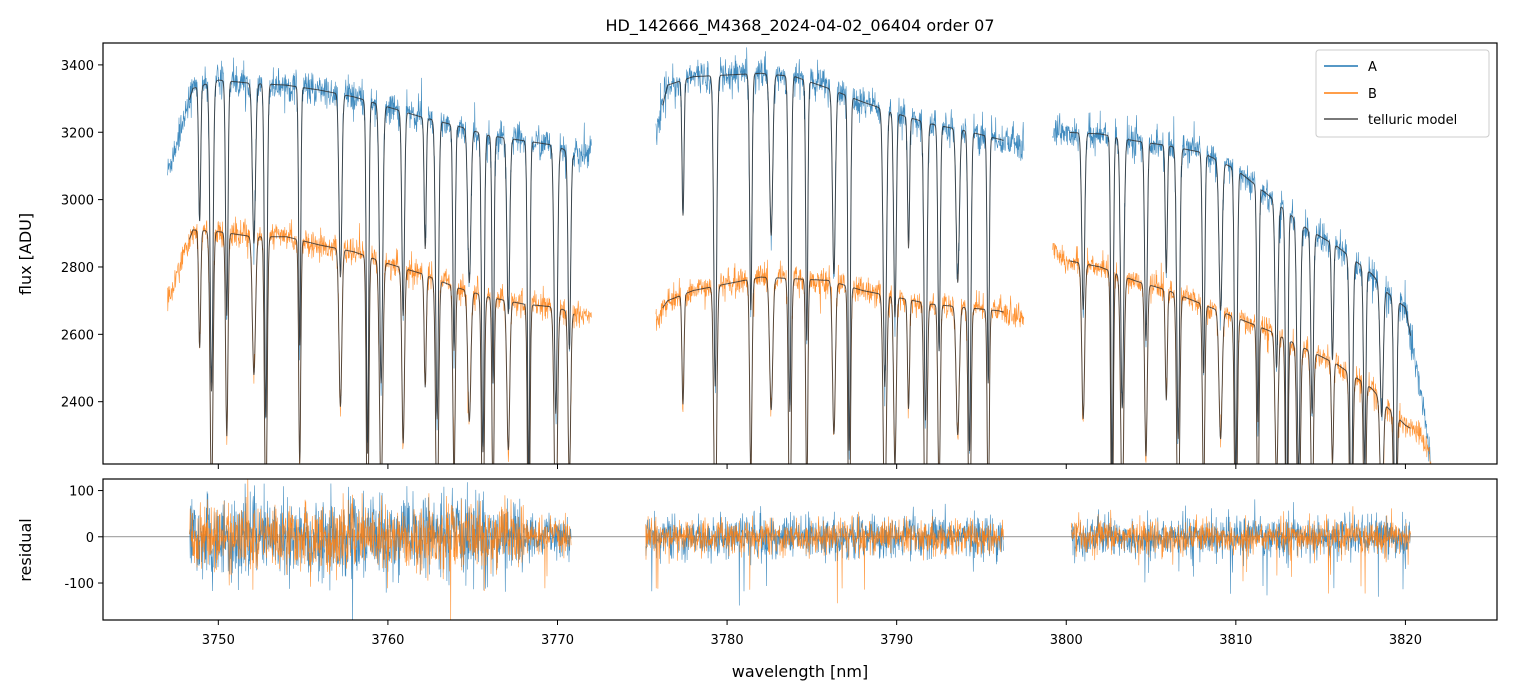 The width and height of the screenshot is (1513, 696). What do you see at coordinates (1372, 94) in the screenshot?
I see `legend-label-b: B` at bounding box center [1372, 94].